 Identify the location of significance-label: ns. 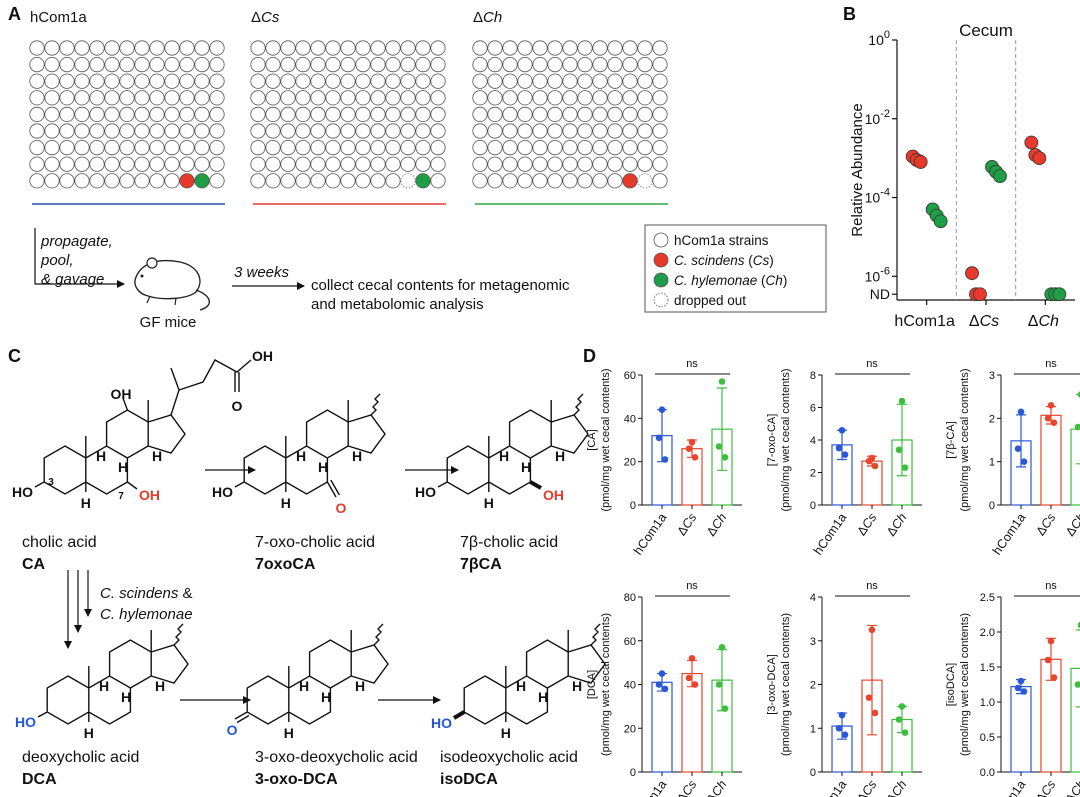
(872, 586).